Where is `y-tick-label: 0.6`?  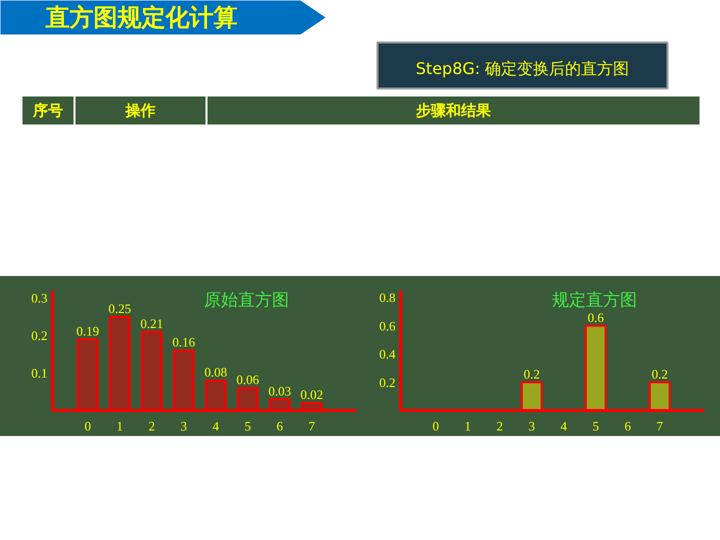
y-tick-label: 0.6 is located at coordinates (387, 326).